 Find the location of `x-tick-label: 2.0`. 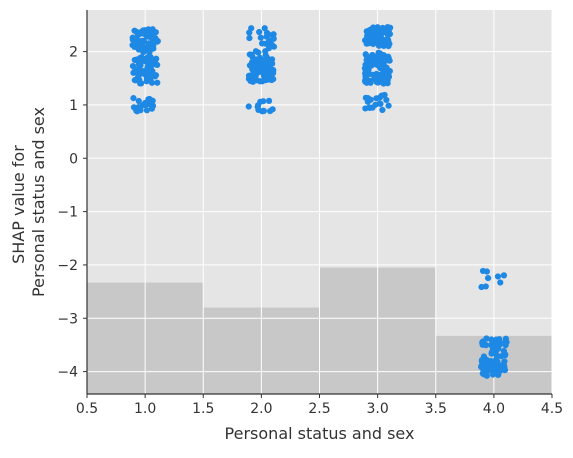

x-tick-label: 2.0 is located at coordinates (261, 409).